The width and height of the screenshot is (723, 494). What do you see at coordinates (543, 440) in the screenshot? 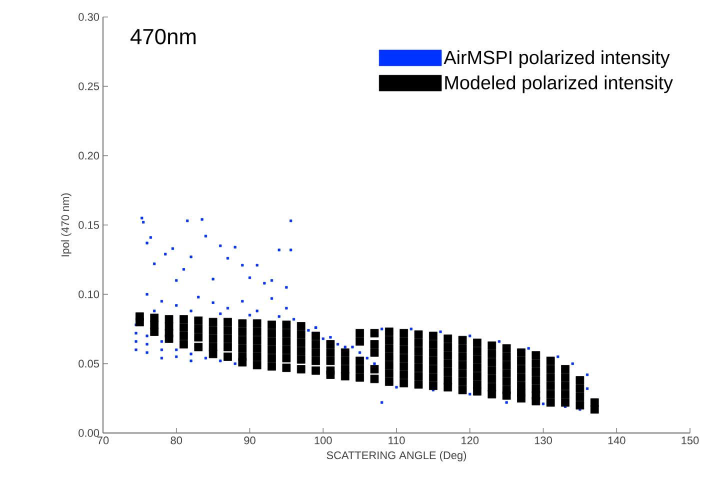
I see `x-tick-label: 130` at bounding box center [543, 440].